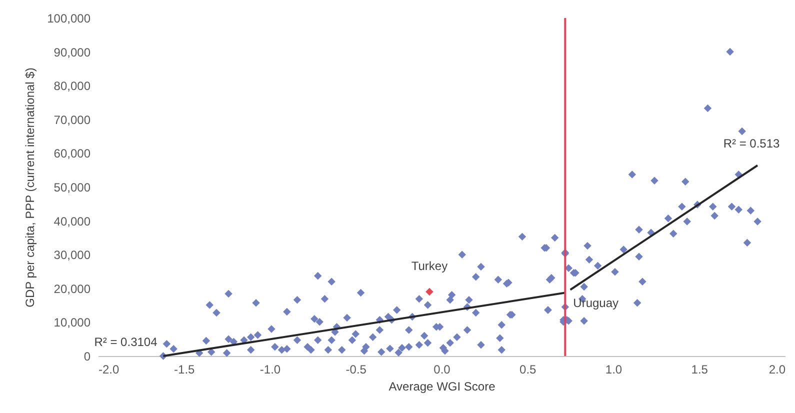  Describe the element at coordinates (596, 303) in the screenshot. I see `annotation: Uruguay` at that location.